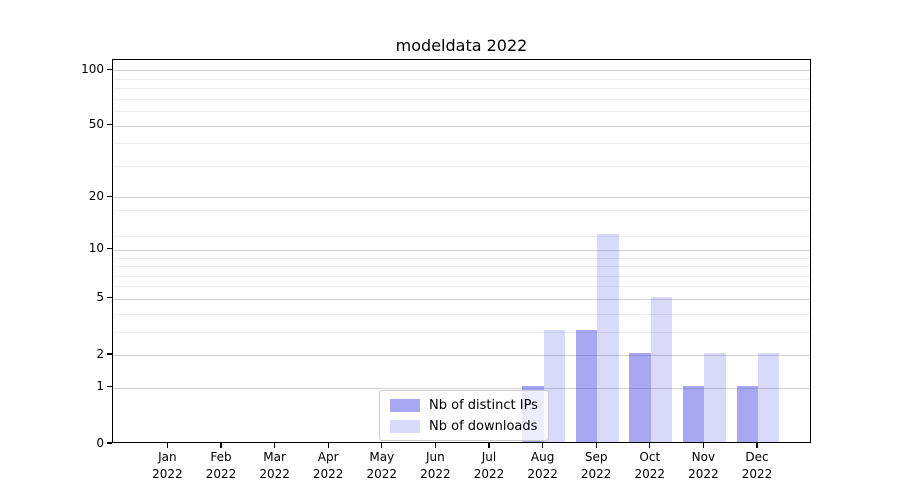 Image resolution: width=900 pixels, height=500 pixels. I want to click on x-tick-label: Mar 2022, so click(275, 466).